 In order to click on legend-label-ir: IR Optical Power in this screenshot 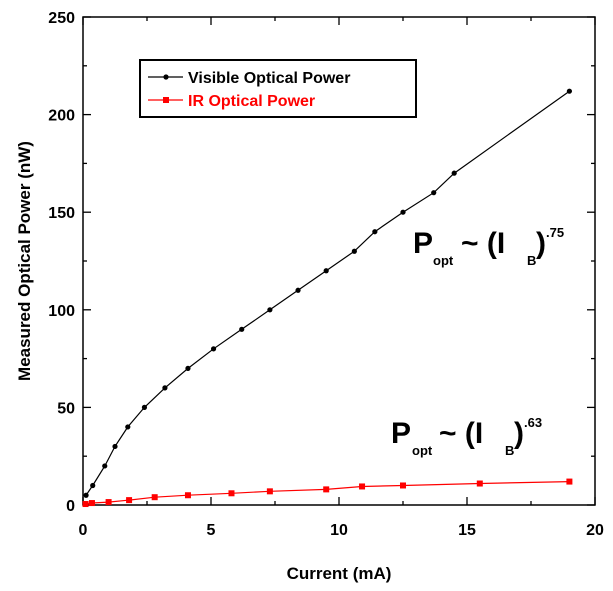, I will do `click(251, 101)`.